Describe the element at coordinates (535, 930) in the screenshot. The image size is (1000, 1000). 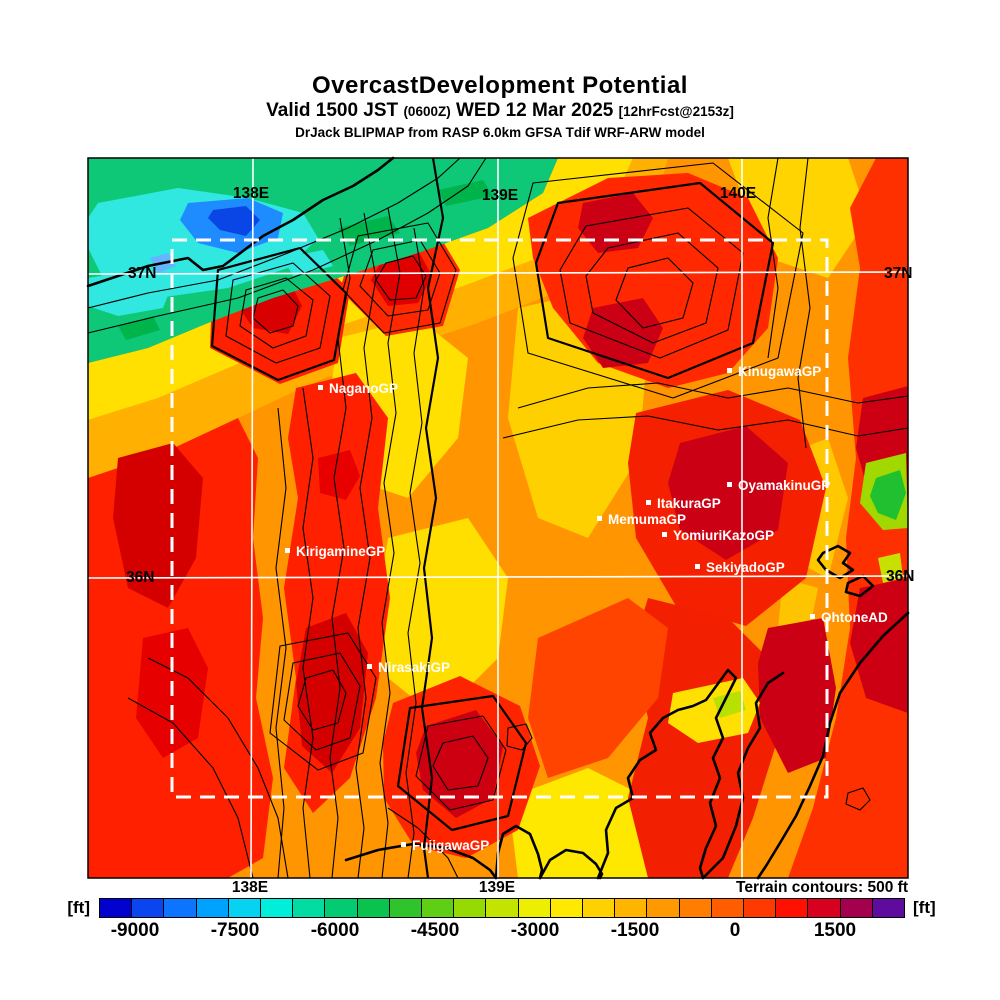
I see `colorbar-tick-label: -3000` at that location.